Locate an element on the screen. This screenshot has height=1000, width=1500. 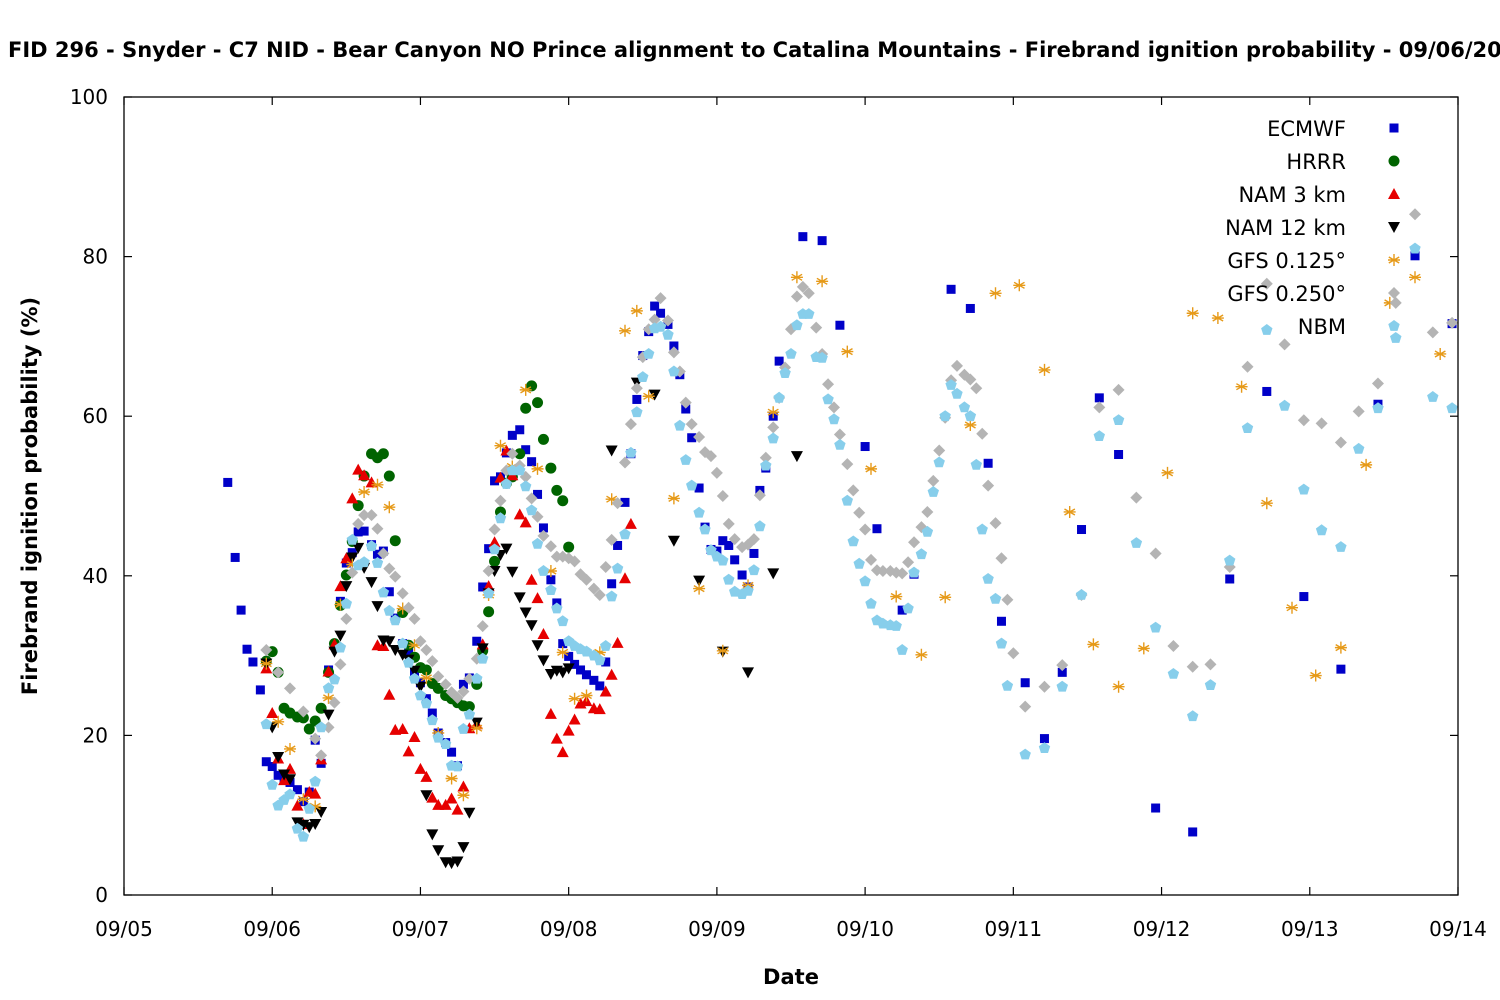
legend-marker is located at coordinates (1394, 293).